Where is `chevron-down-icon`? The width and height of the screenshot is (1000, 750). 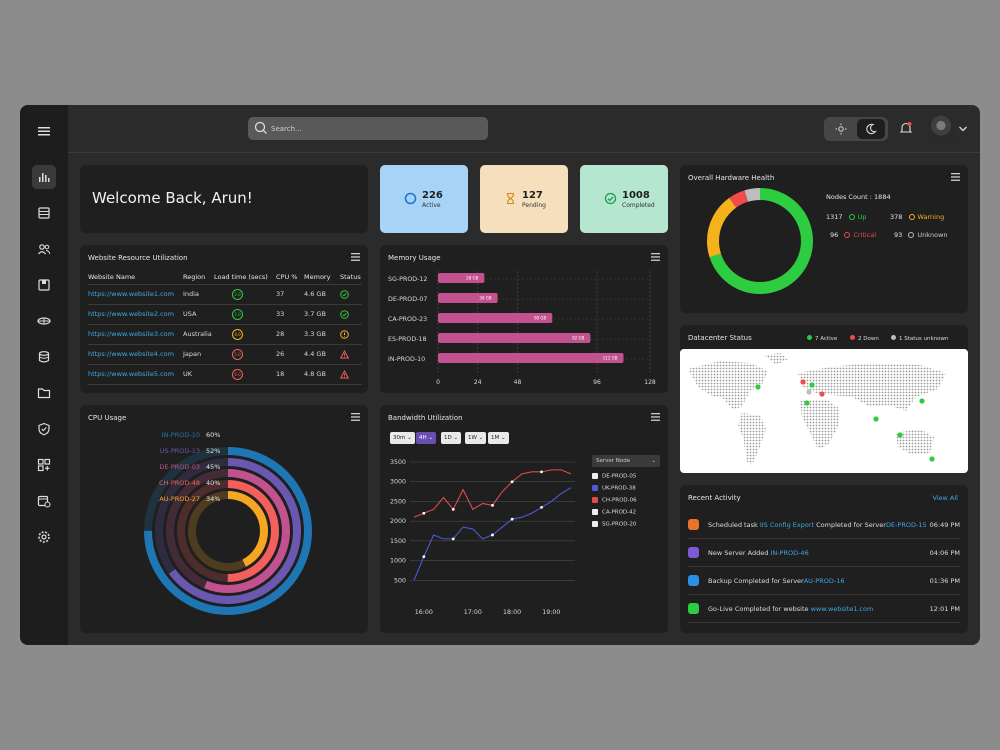 chevron-down-icon is located at coordinates (963, 129).